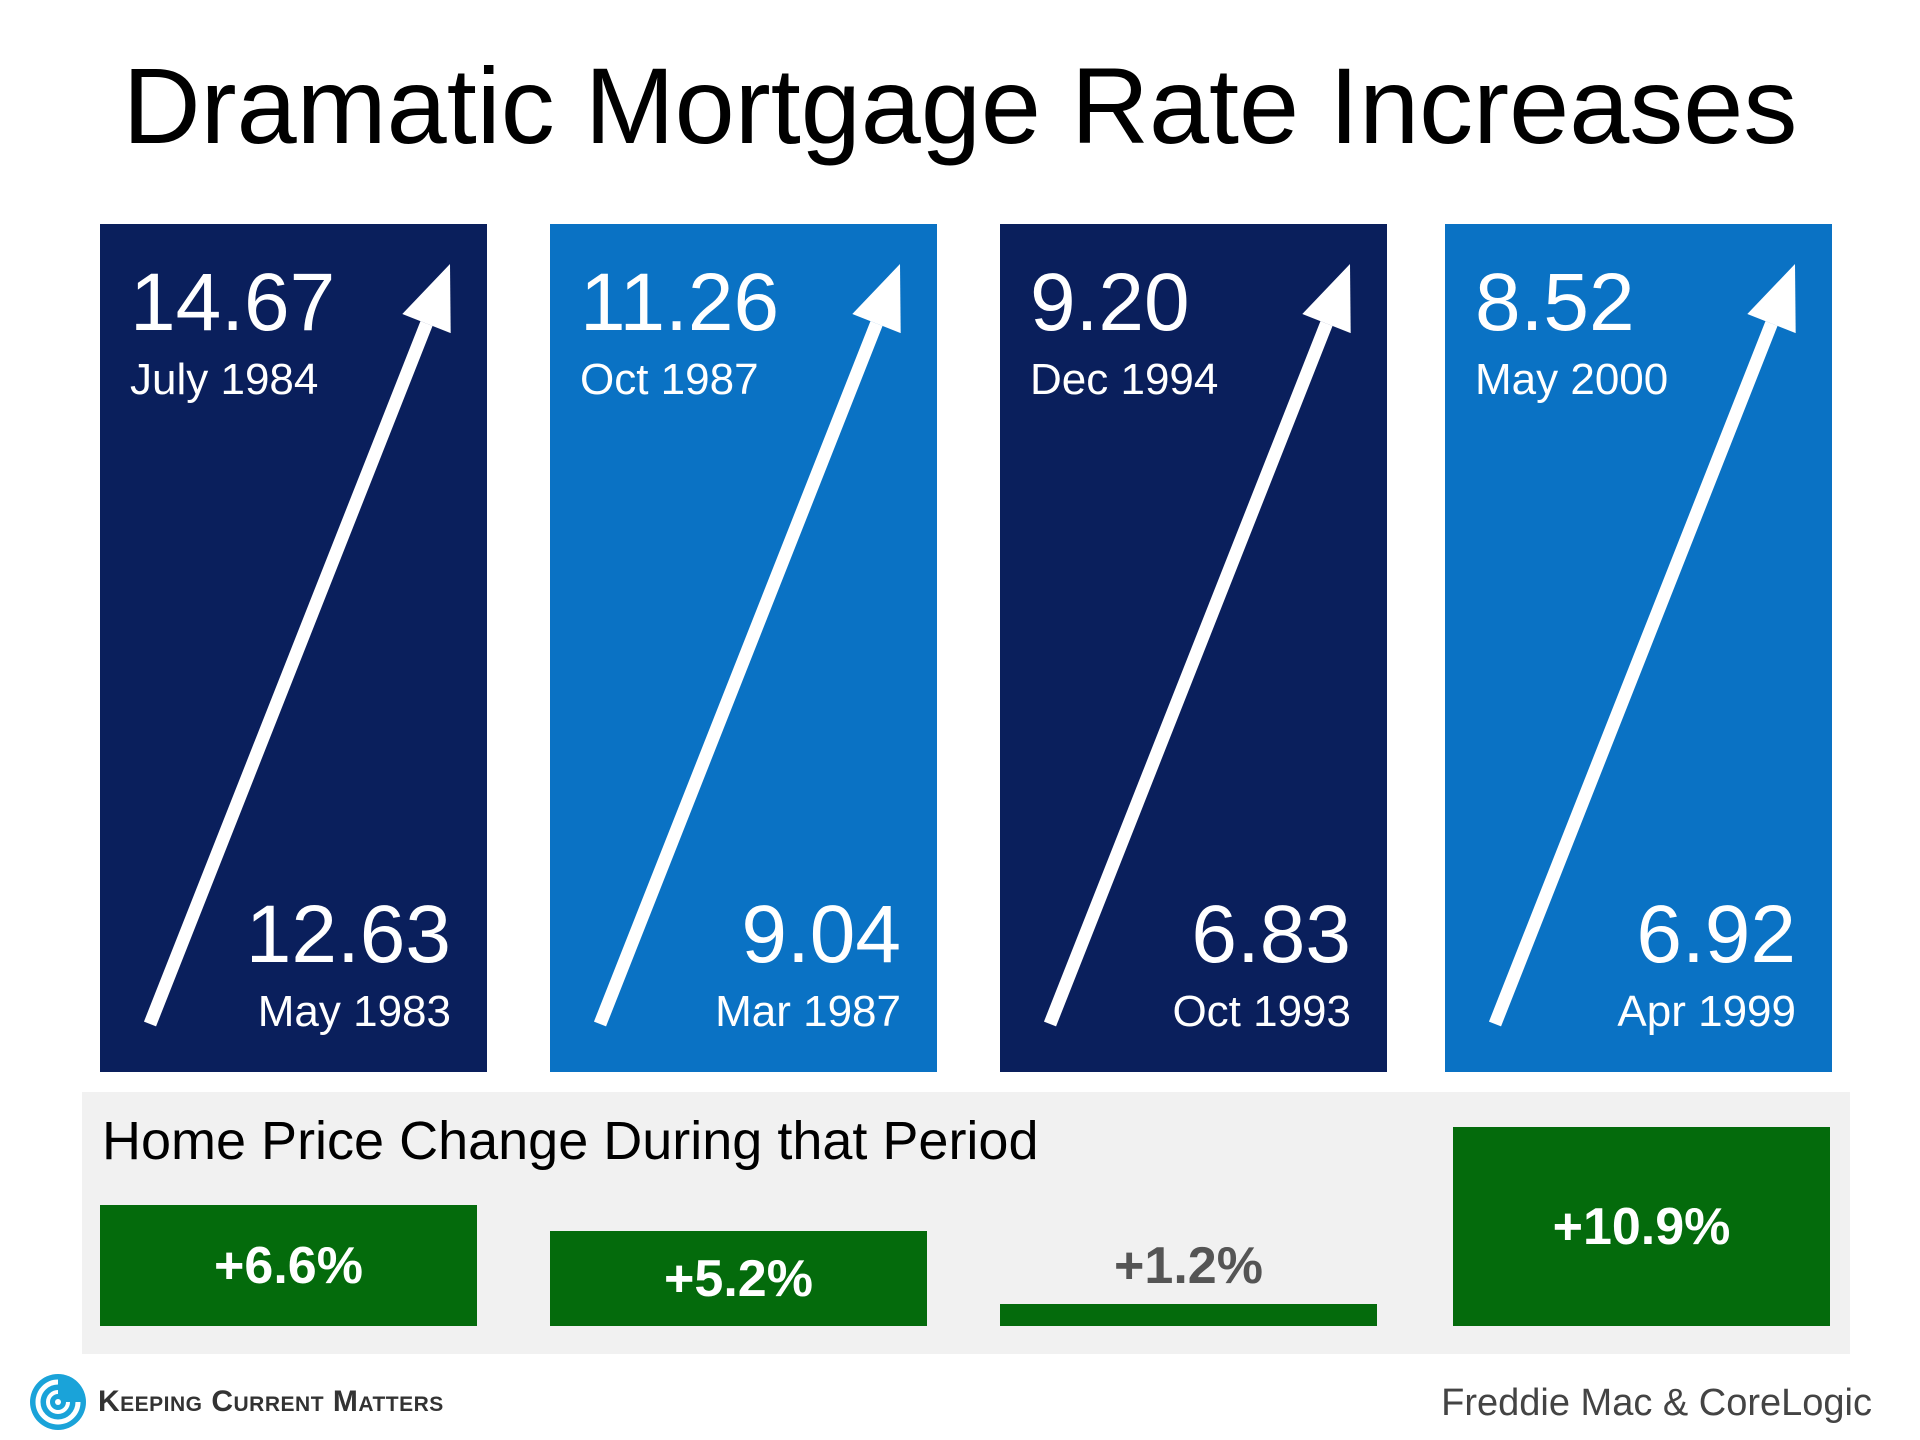  I want to click on end-date: July 1984, so click(224, 379).